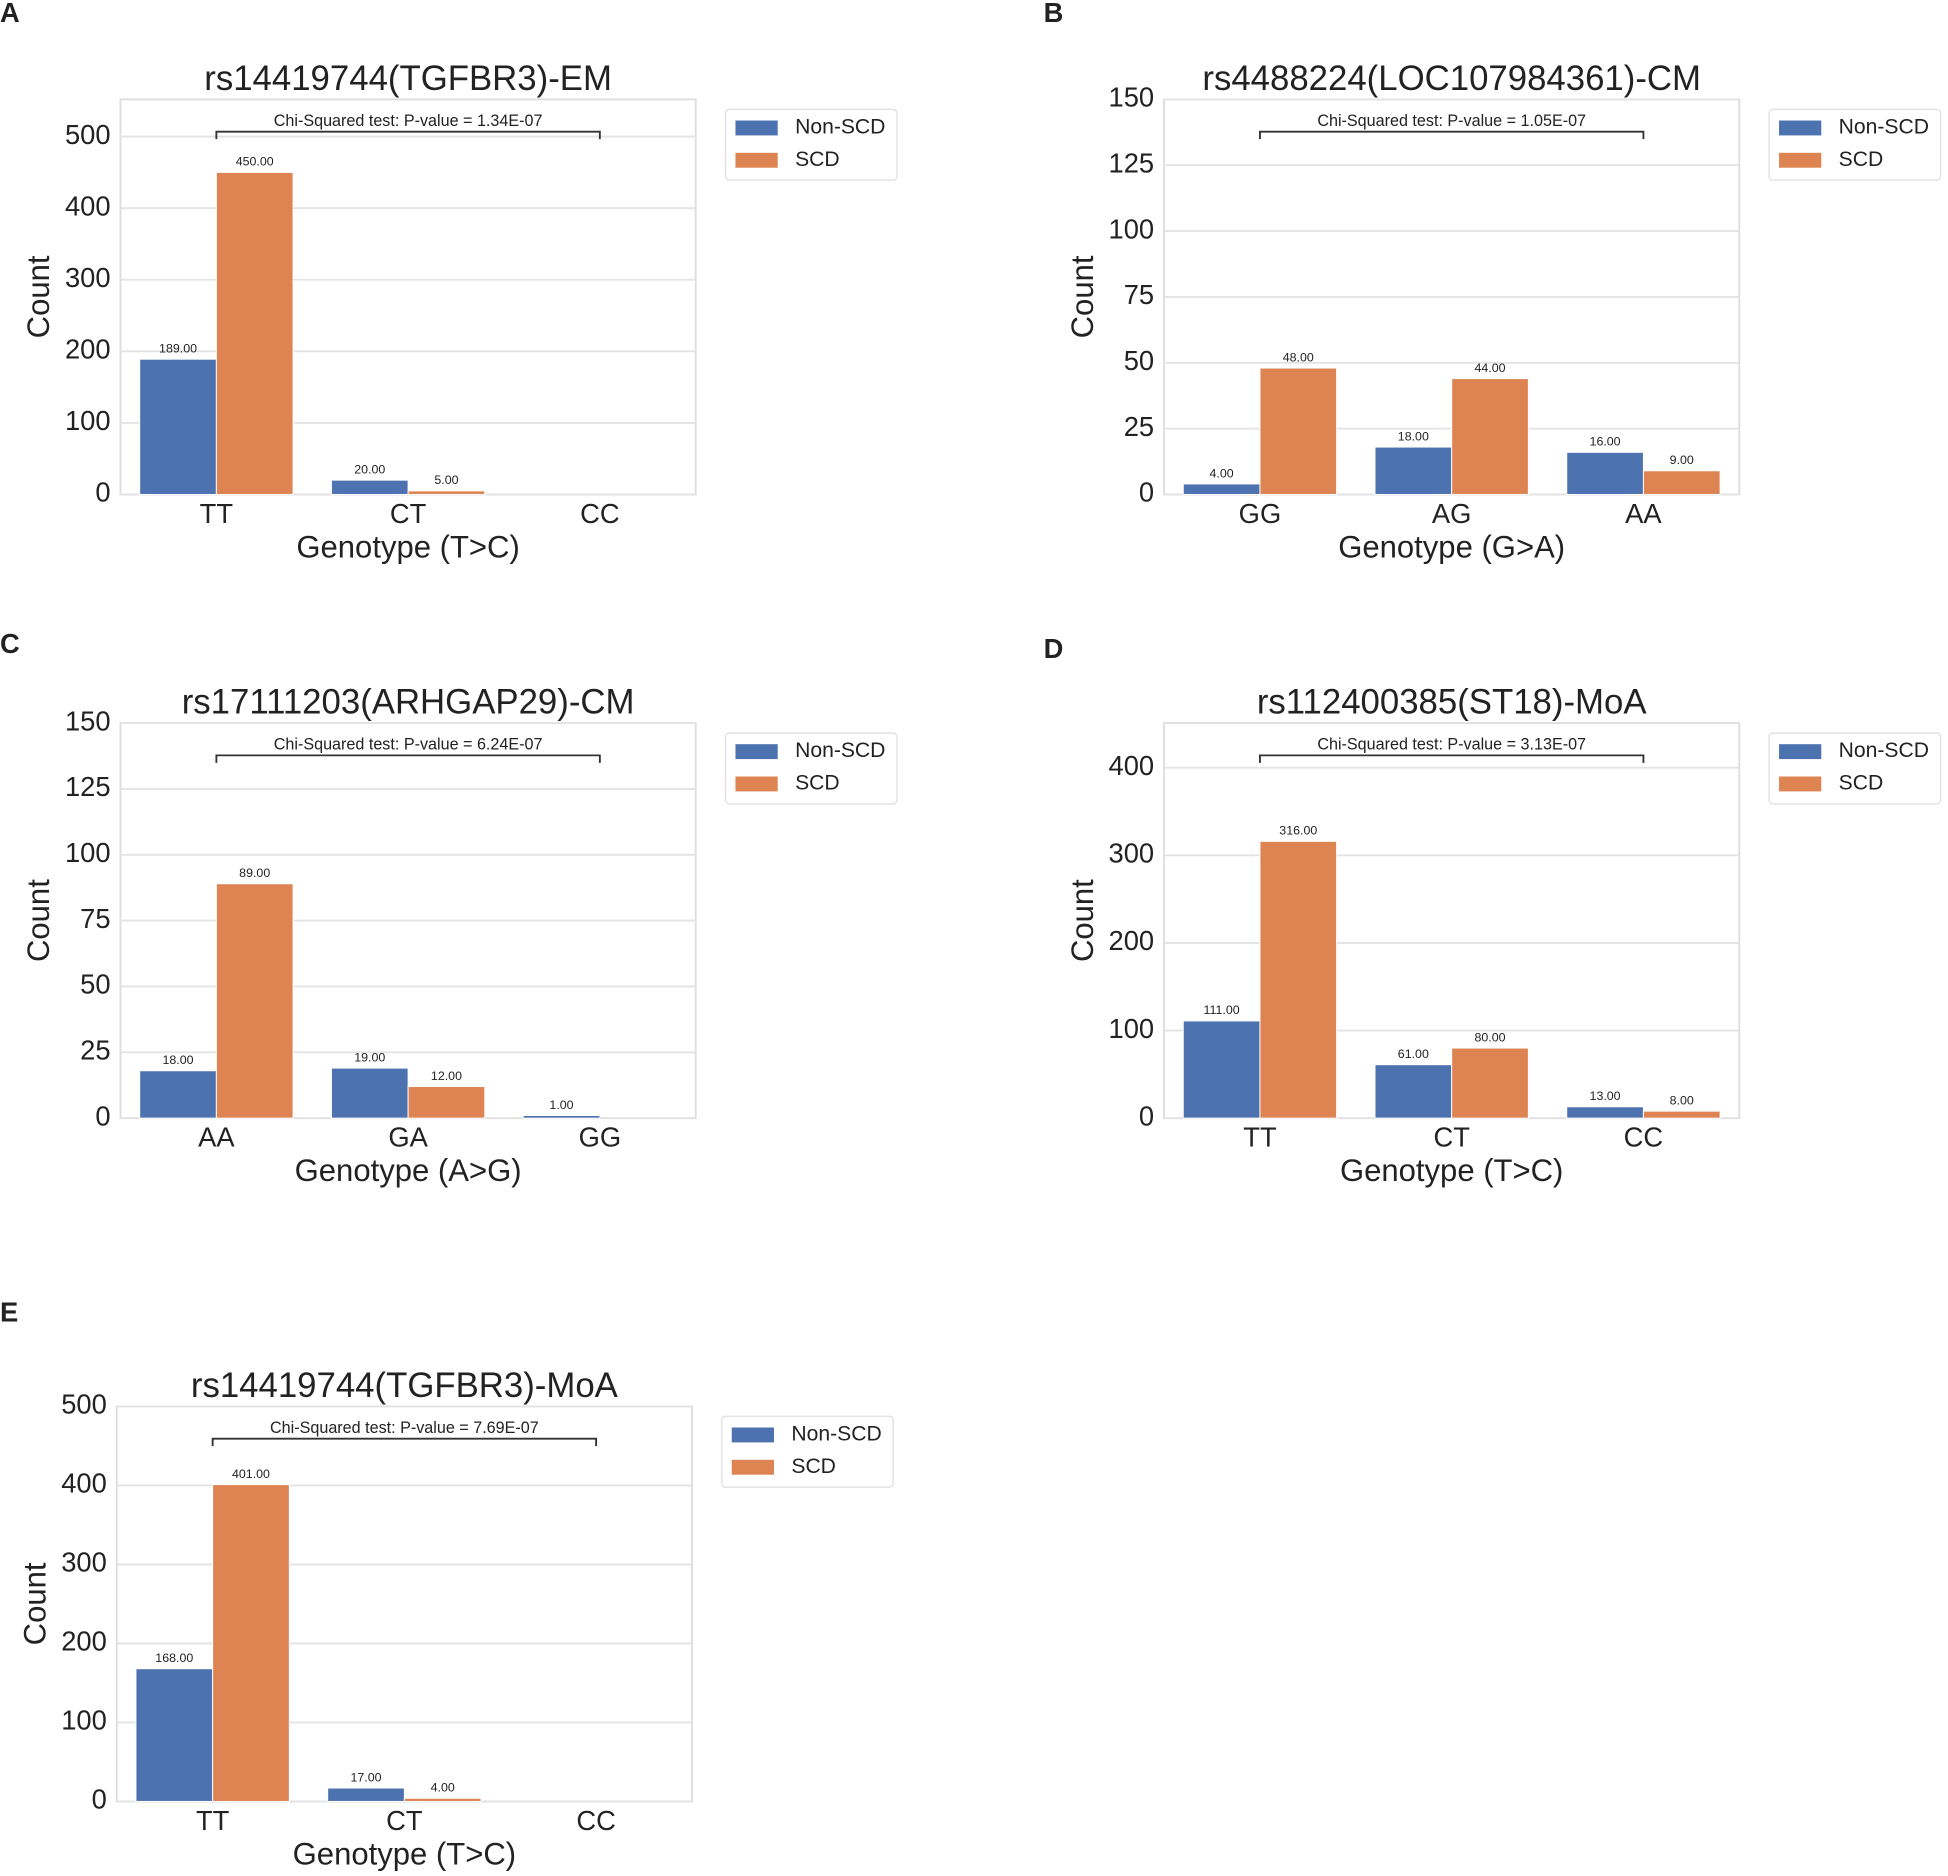 The image size is (1948, 1876). What do you see at coordinates (1451, 745) in the screenshot?
I see `annotation: Chi-Squared test: P-value = 3.13E-07` at bounding box center [1451, 745].